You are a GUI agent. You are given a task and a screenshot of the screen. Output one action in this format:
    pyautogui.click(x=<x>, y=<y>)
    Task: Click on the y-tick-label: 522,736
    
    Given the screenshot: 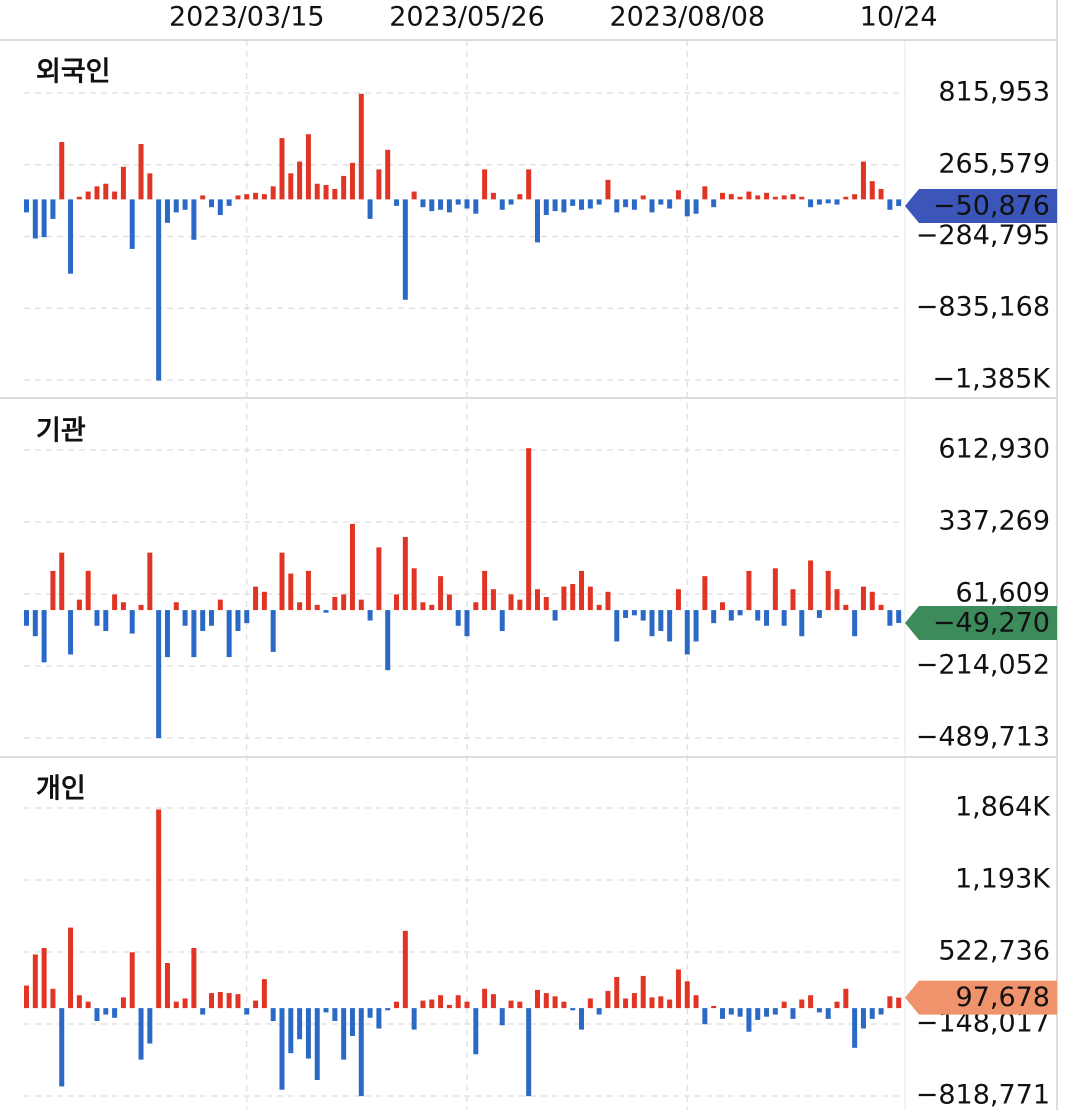 What is the action you would take?
    pyautogui.click(x=994, y=950)
    